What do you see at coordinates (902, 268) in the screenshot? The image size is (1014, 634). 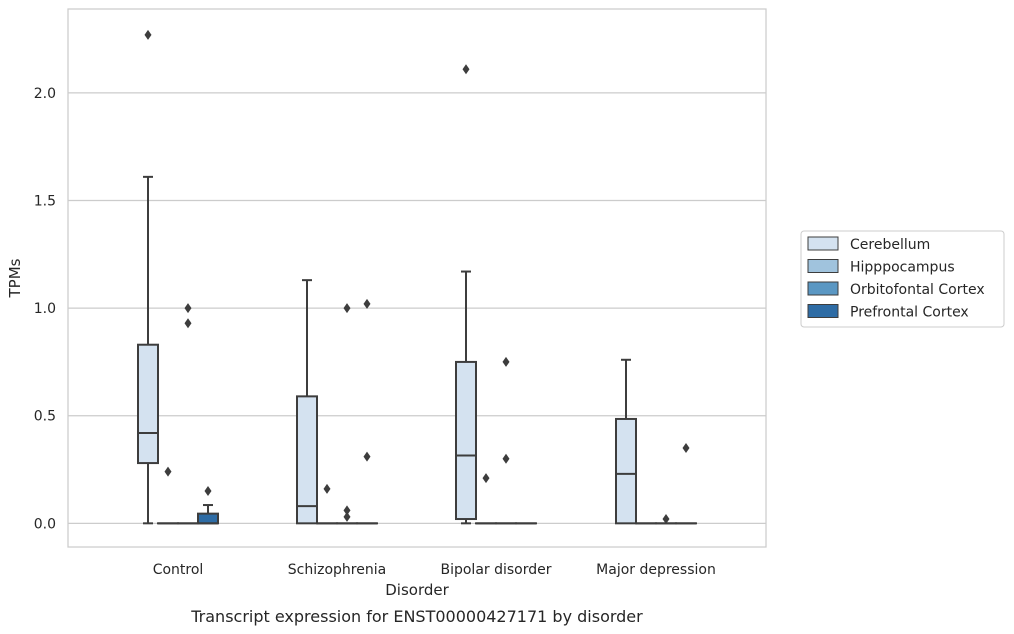 I see `legend-label: Hipppocampus` at bounding box center [902, 268].